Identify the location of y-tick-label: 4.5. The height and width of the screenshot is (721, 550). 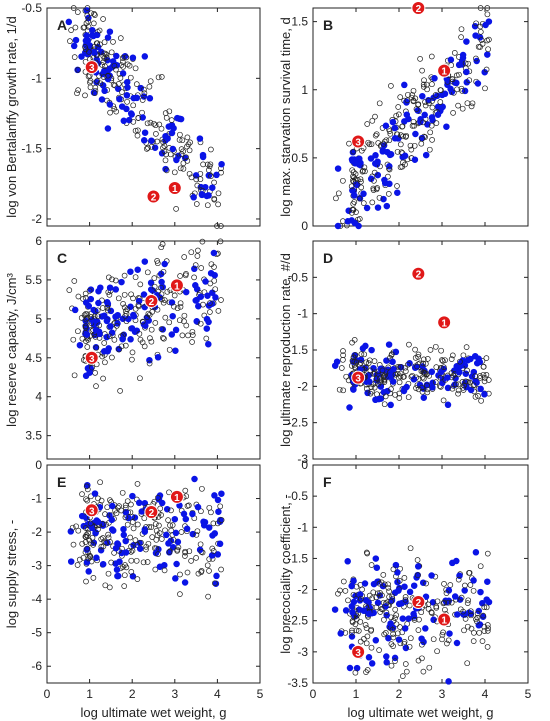
(33, 358).